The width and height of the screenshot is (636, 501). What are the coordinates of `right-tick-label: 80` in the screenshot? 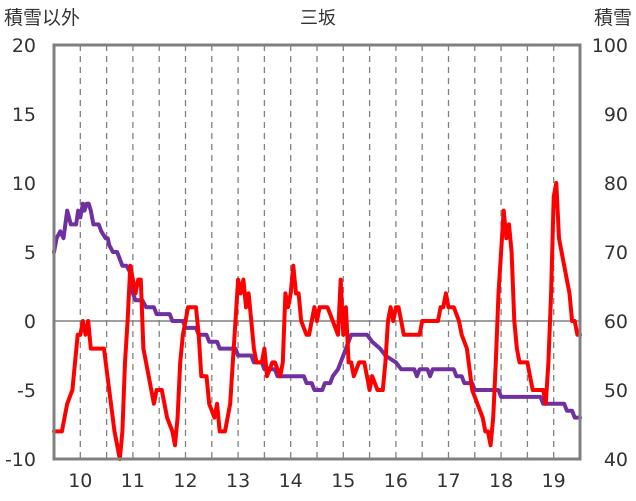 It's located at (616, 184).